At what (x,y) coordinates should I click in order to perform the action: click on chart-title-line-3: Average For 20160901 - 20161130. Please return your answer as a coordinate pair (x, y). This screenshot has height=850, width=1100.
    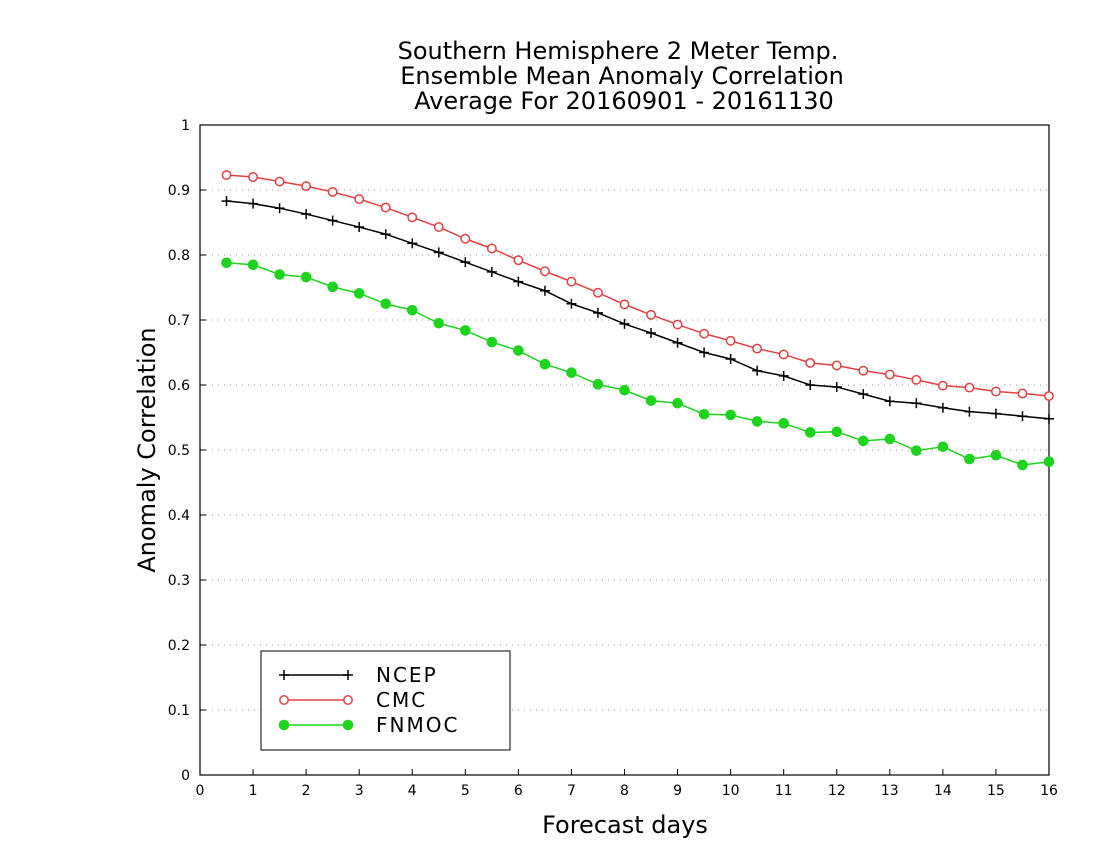
    Looking at the image, I should click on (624, 101).